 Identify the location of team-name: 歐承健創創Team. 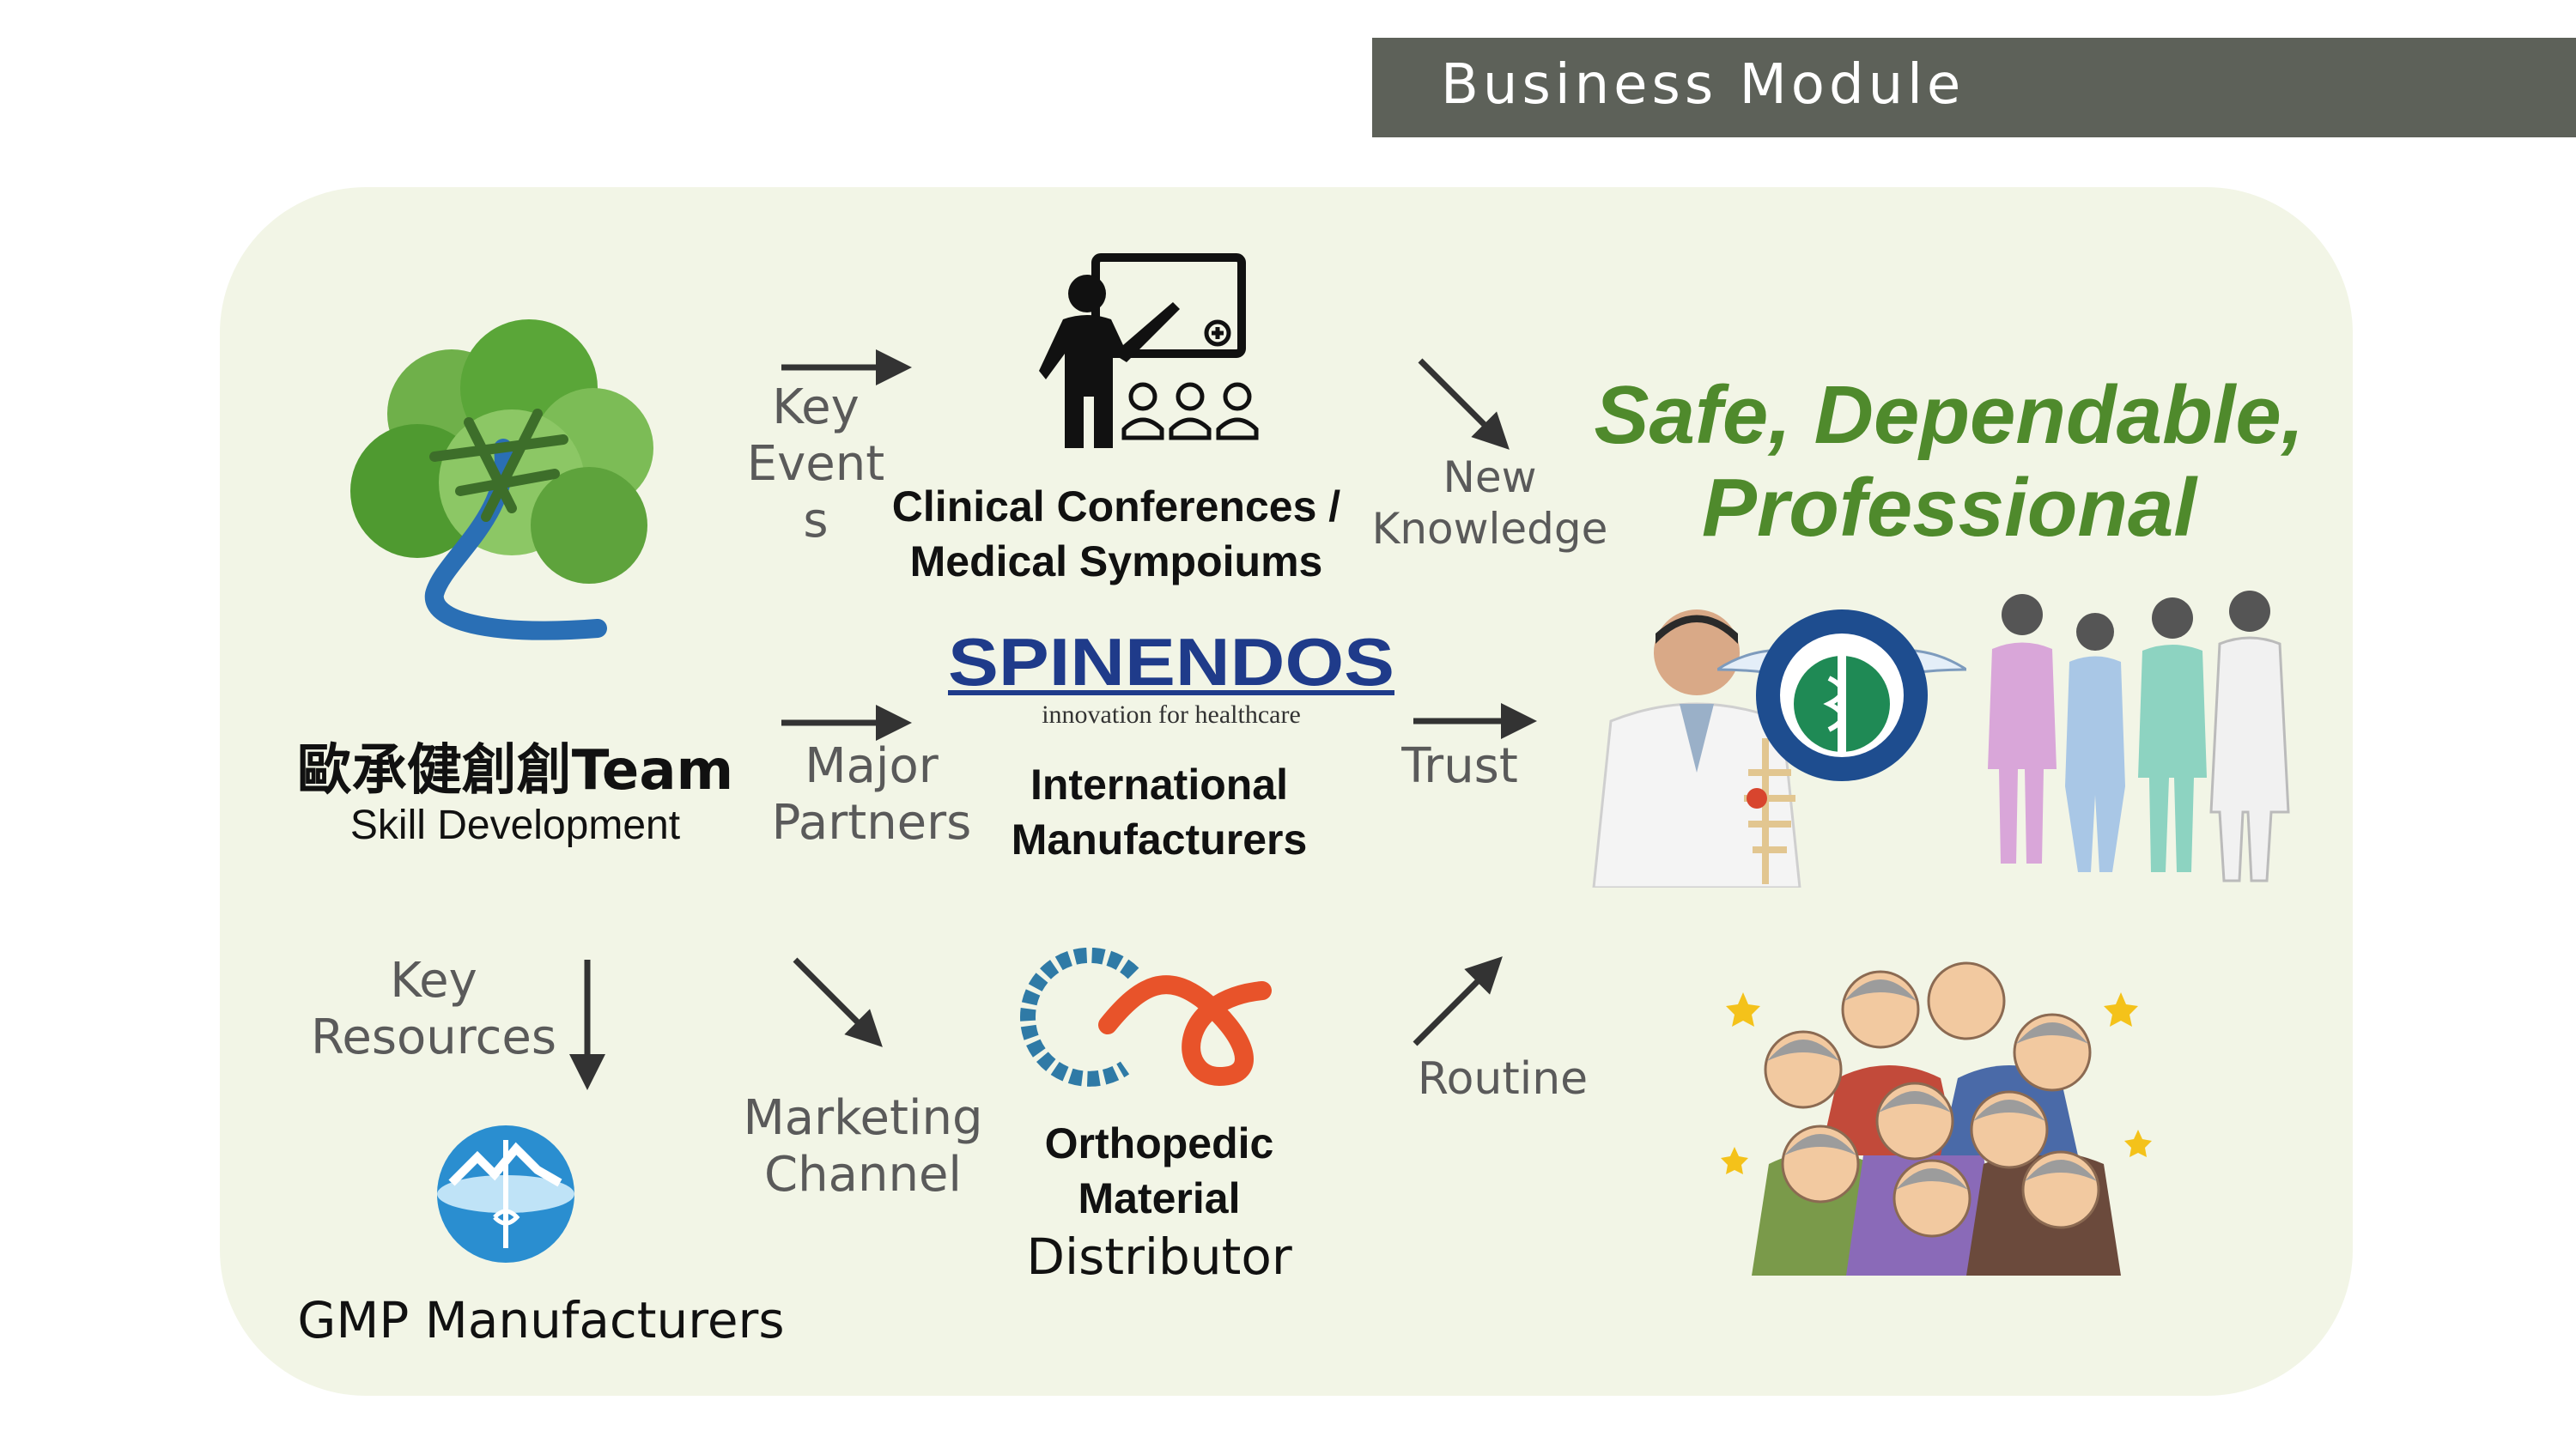
(515, 771).